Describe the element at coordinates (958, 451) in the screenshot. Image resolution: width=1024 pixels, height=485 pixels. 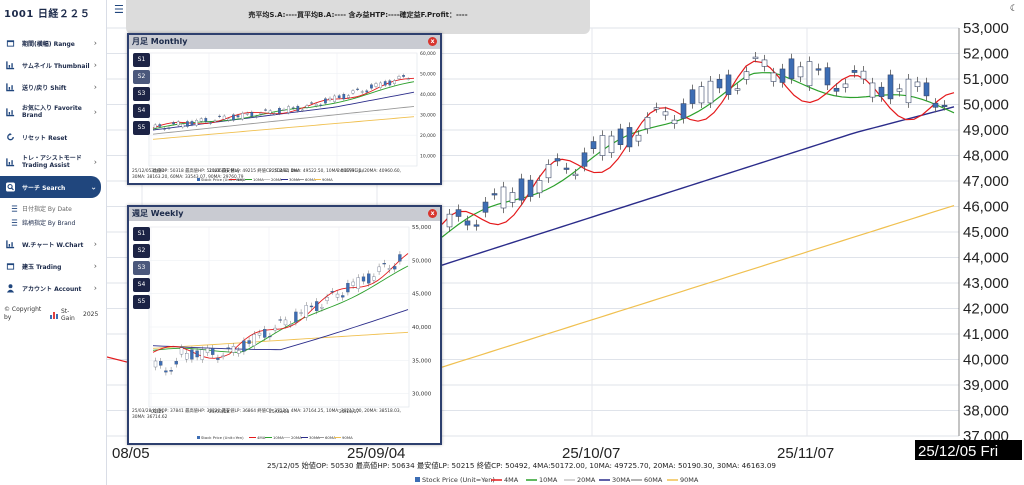
I see `date-badge: 25/12/05 Fri` at that location.